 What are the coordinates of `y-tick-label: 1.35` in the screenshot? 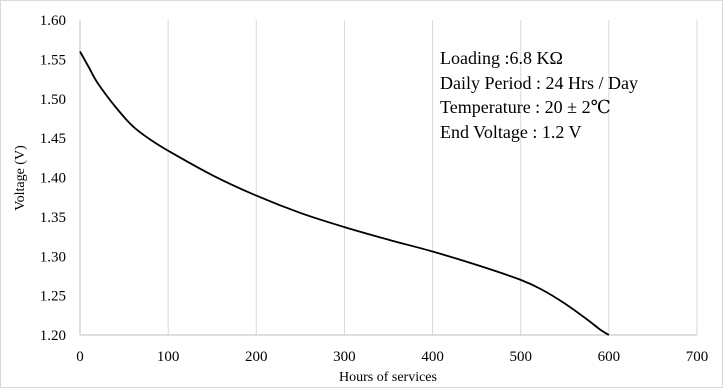 It's located at (53, 218).